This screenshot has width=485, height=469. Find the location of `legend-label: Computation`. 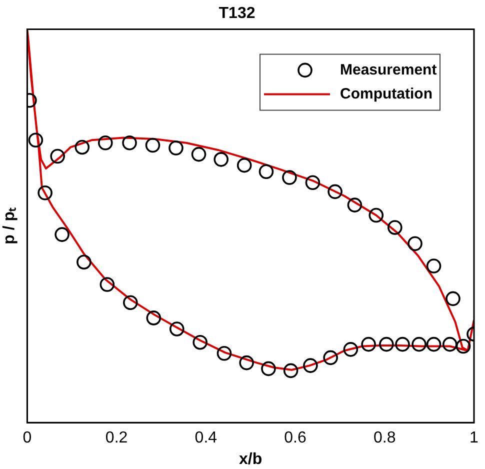

legend-label: Computation is located at coordinates (386, 93).